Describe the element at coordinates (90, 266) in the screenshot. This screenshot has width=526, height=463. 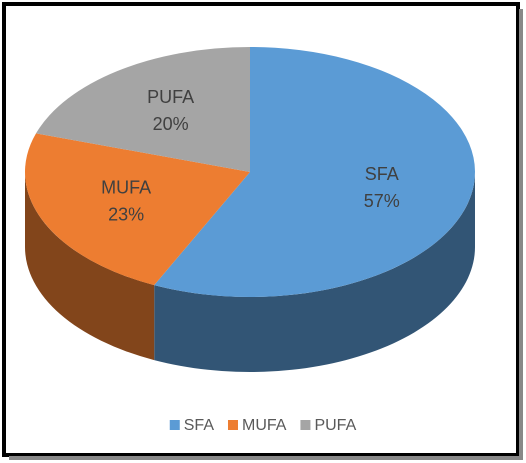
I see `slice-side` at that location.